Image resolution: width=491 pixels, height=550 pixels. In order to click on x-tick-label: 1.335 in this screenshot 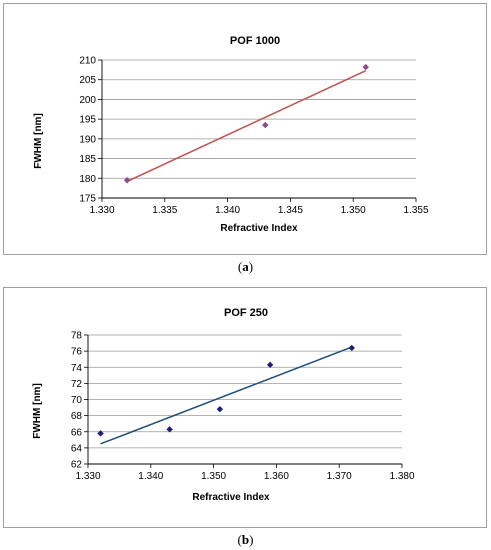, I will do `click(164, 210)`.